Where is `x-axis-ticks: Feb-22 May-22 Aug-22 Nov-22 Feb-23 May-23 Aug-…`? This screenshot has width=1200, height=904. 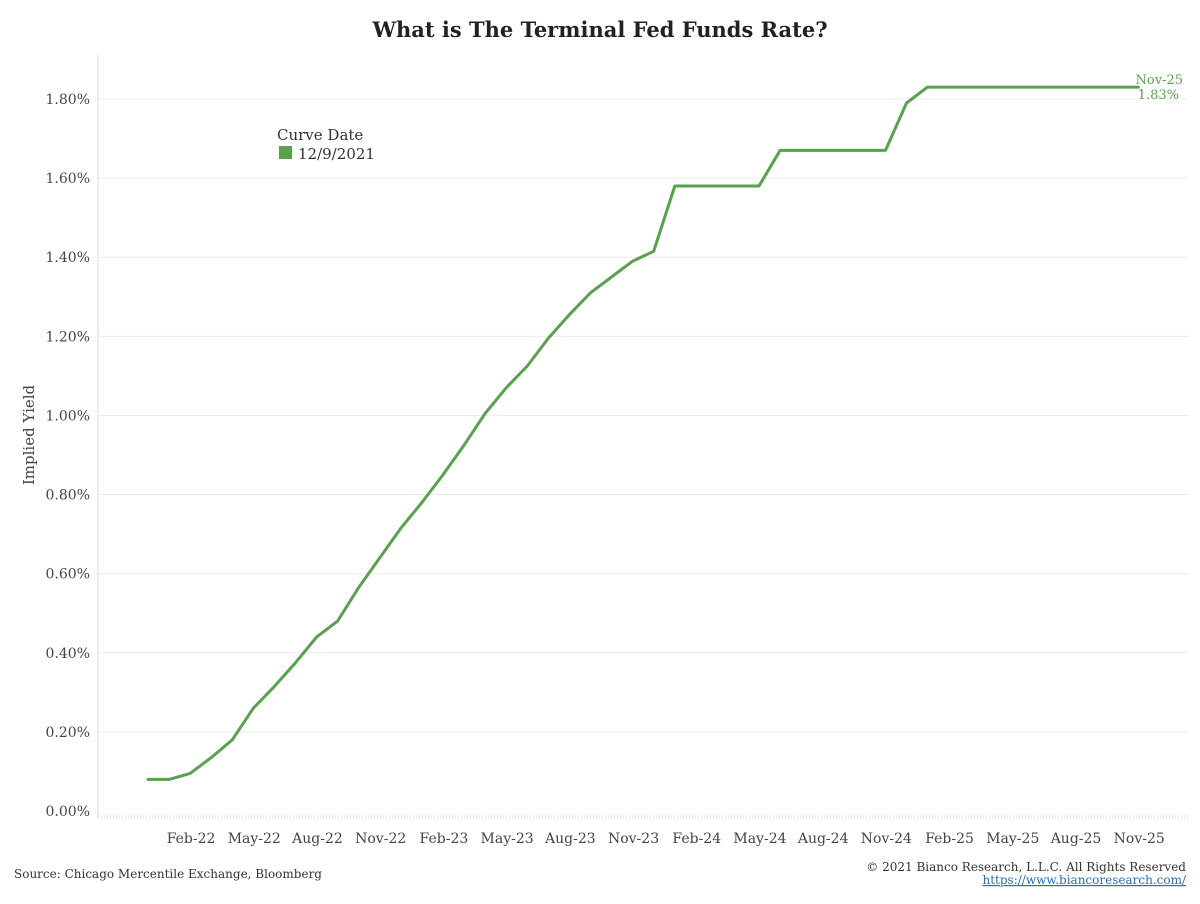 x-axis-ticks: Feb-22 May-22 Aug-22 Nov-22 Feb-23 May-23 Aug-… is located at coordinates (666, 839).